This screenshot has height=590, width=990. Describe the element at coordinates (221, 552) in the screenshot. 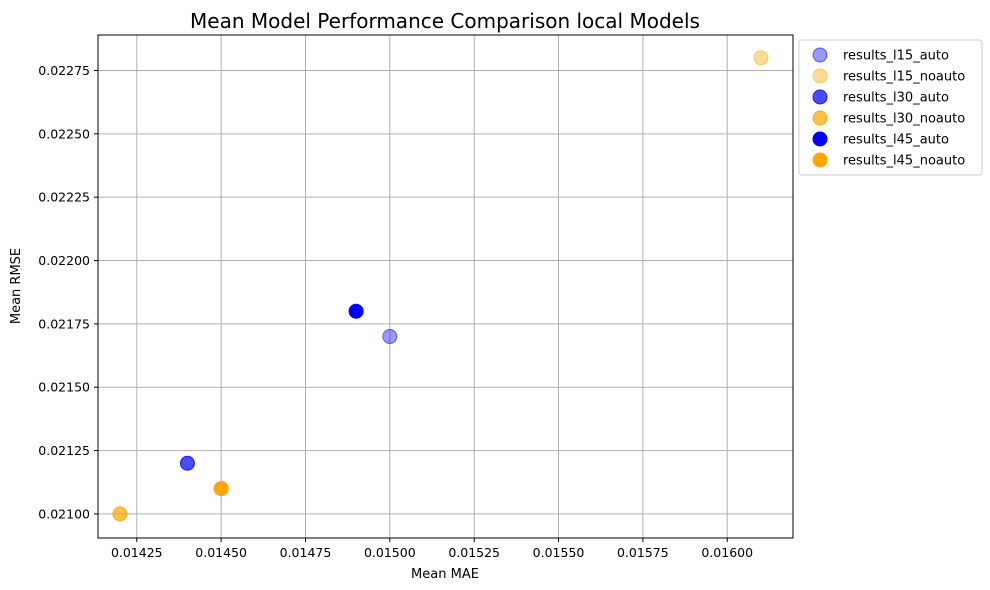

I see `x-tick-label: 0.01450` at that location.